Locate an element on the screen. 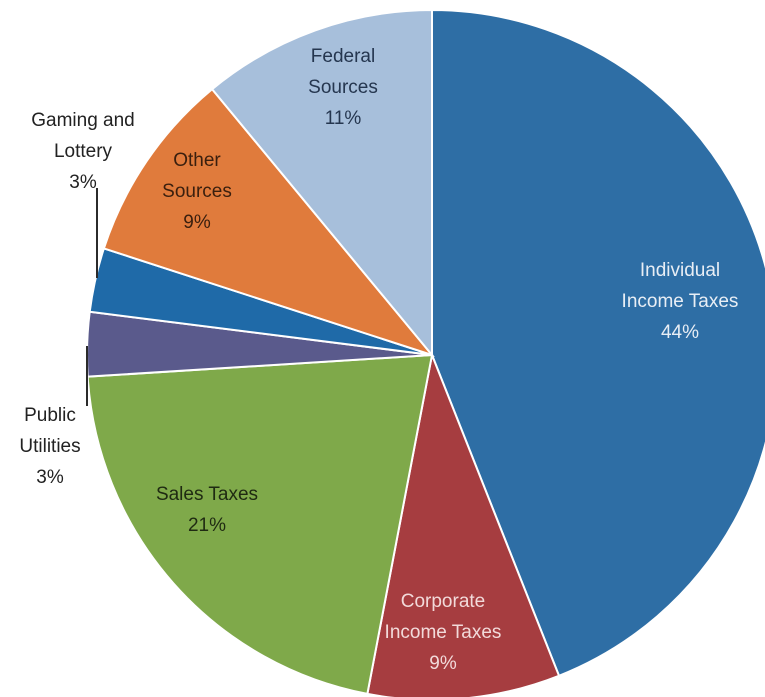  slice-label-individual-income-taxes: Individual Income Taxes 44% is located at coordinates (680, 301).